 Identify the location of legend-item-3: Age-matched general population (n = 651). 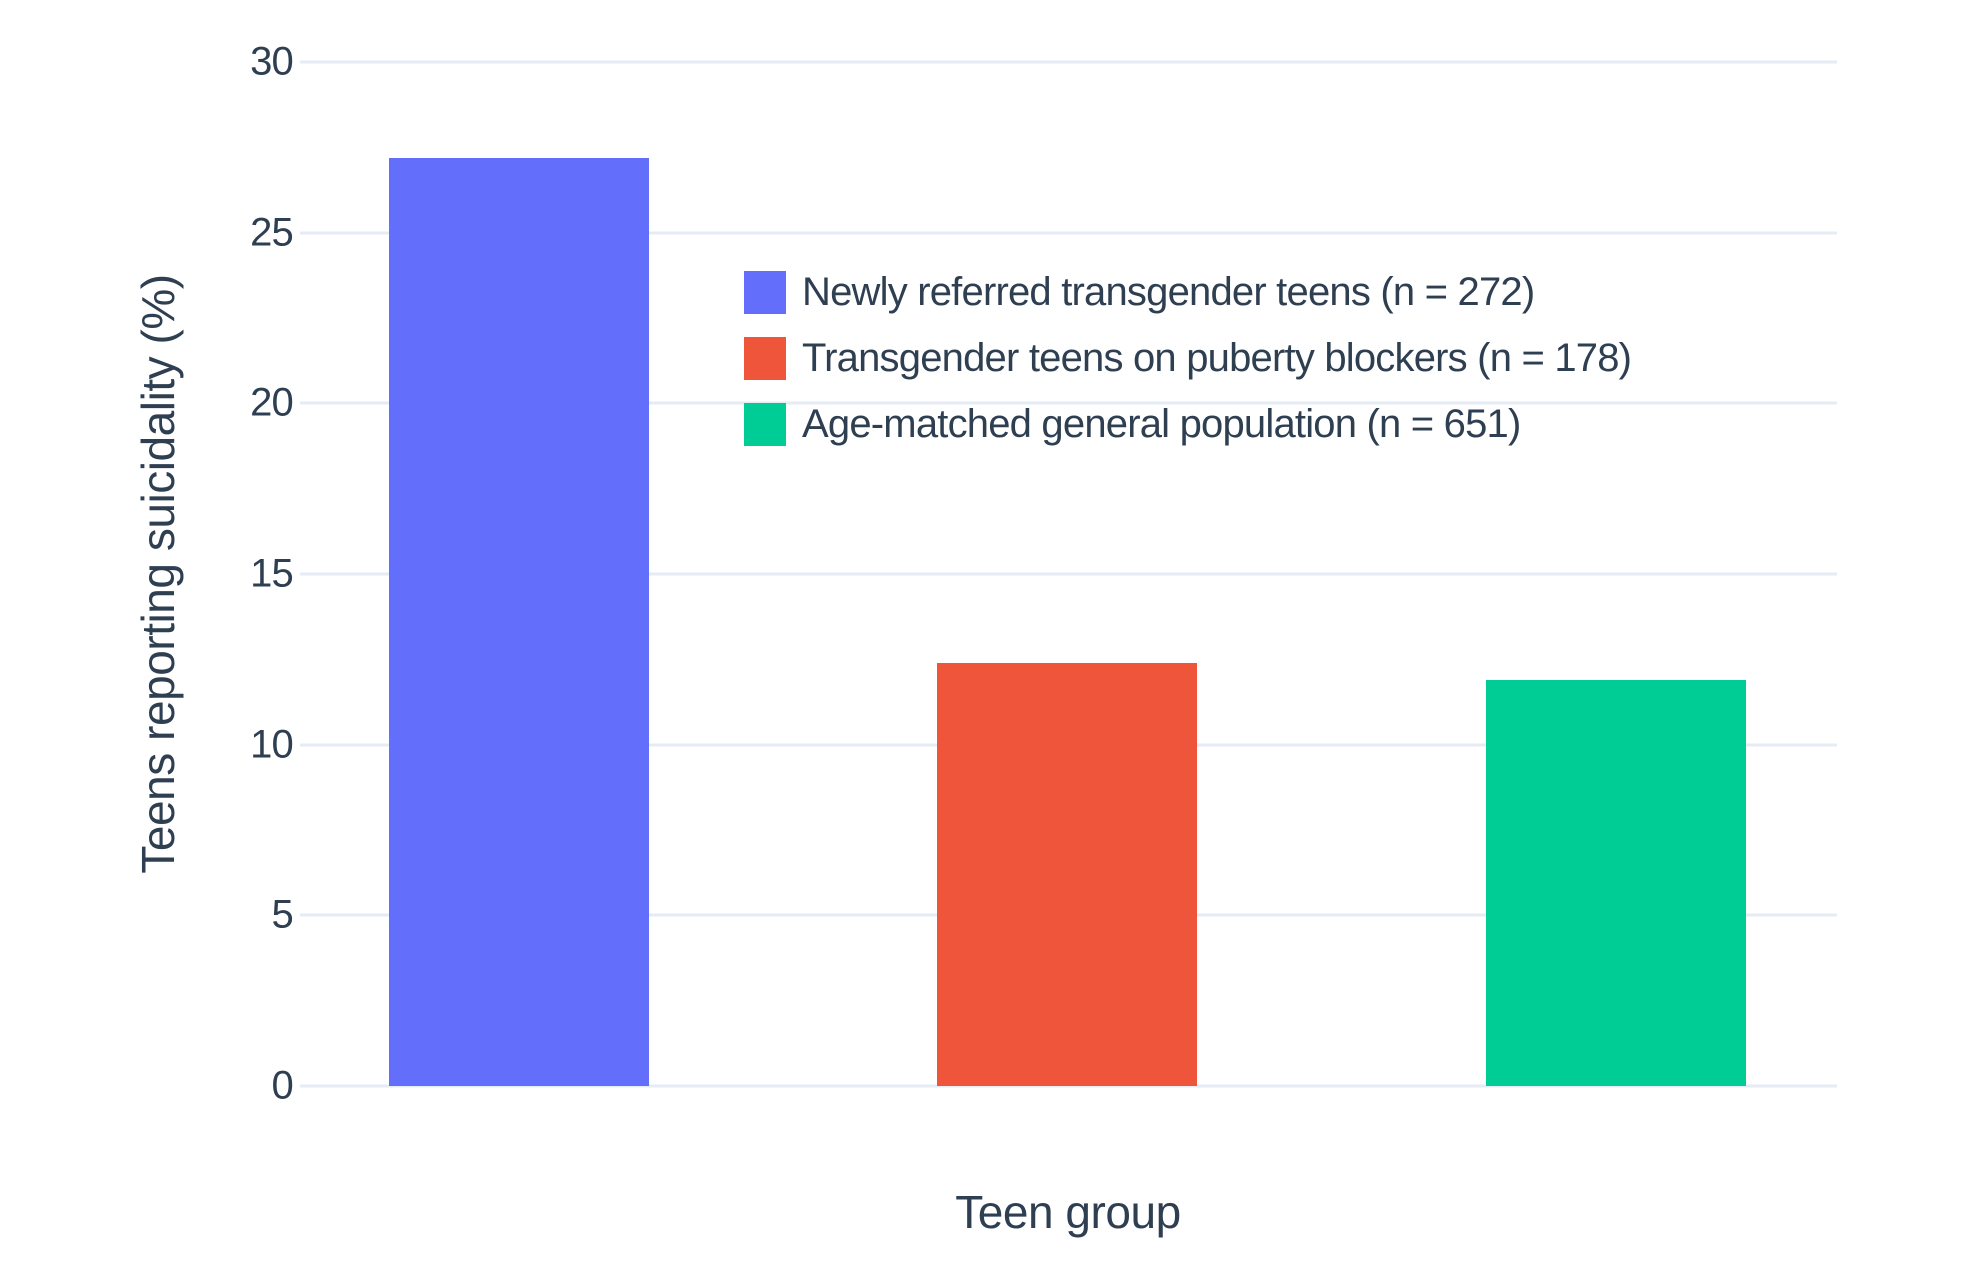
(1187, 424).